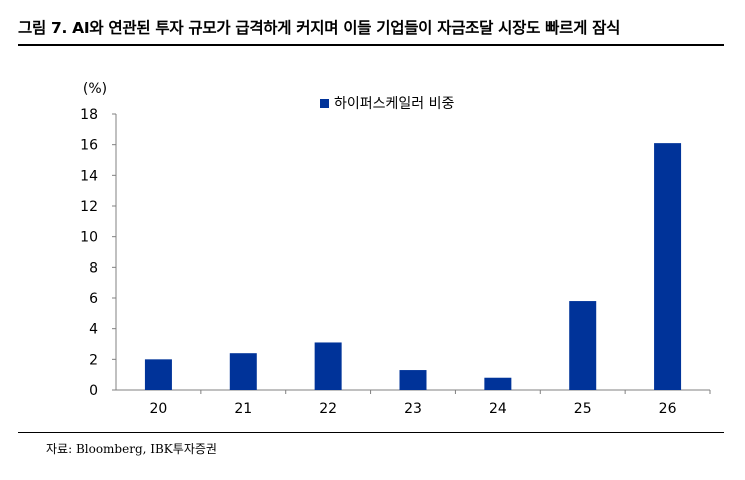 This screenshot has width=745, height=480. I want to click on y-tick-label: 4, so click(93, 330).